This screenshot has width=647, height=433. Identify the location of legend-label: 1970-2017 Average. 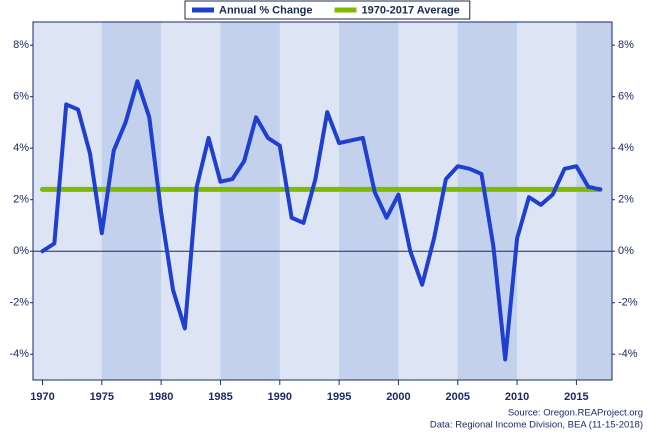
(411, 10).